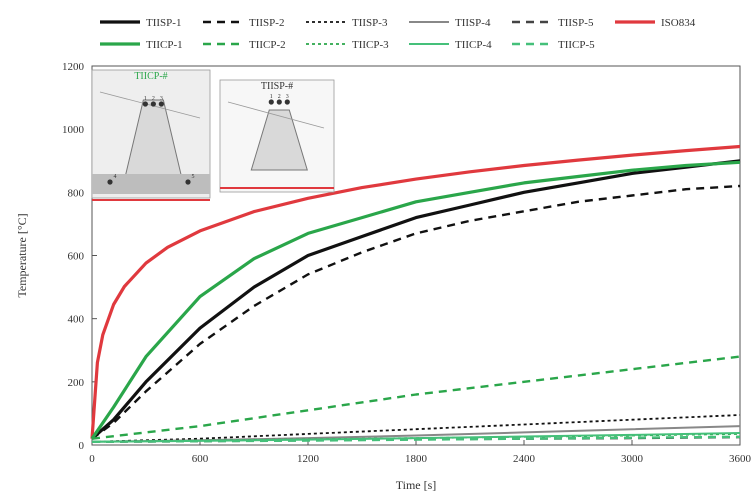 The image size is (756, 496). Describe the element at coordinates (82, 446) in the screenshot. I see `y-tick-label-0: 0` at that location.